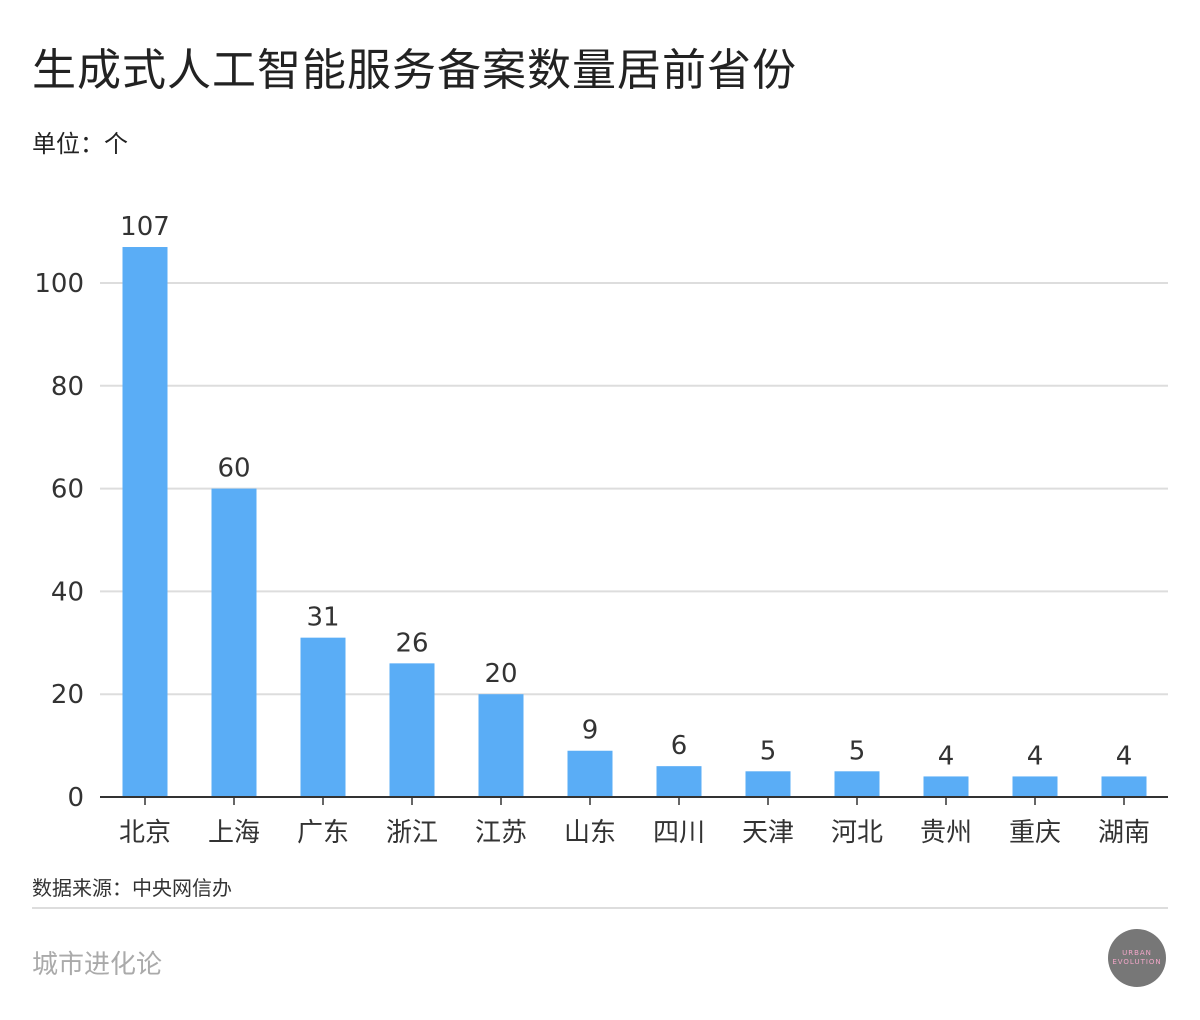  I want to click on y-tick-label: 20, so click(67, 695).